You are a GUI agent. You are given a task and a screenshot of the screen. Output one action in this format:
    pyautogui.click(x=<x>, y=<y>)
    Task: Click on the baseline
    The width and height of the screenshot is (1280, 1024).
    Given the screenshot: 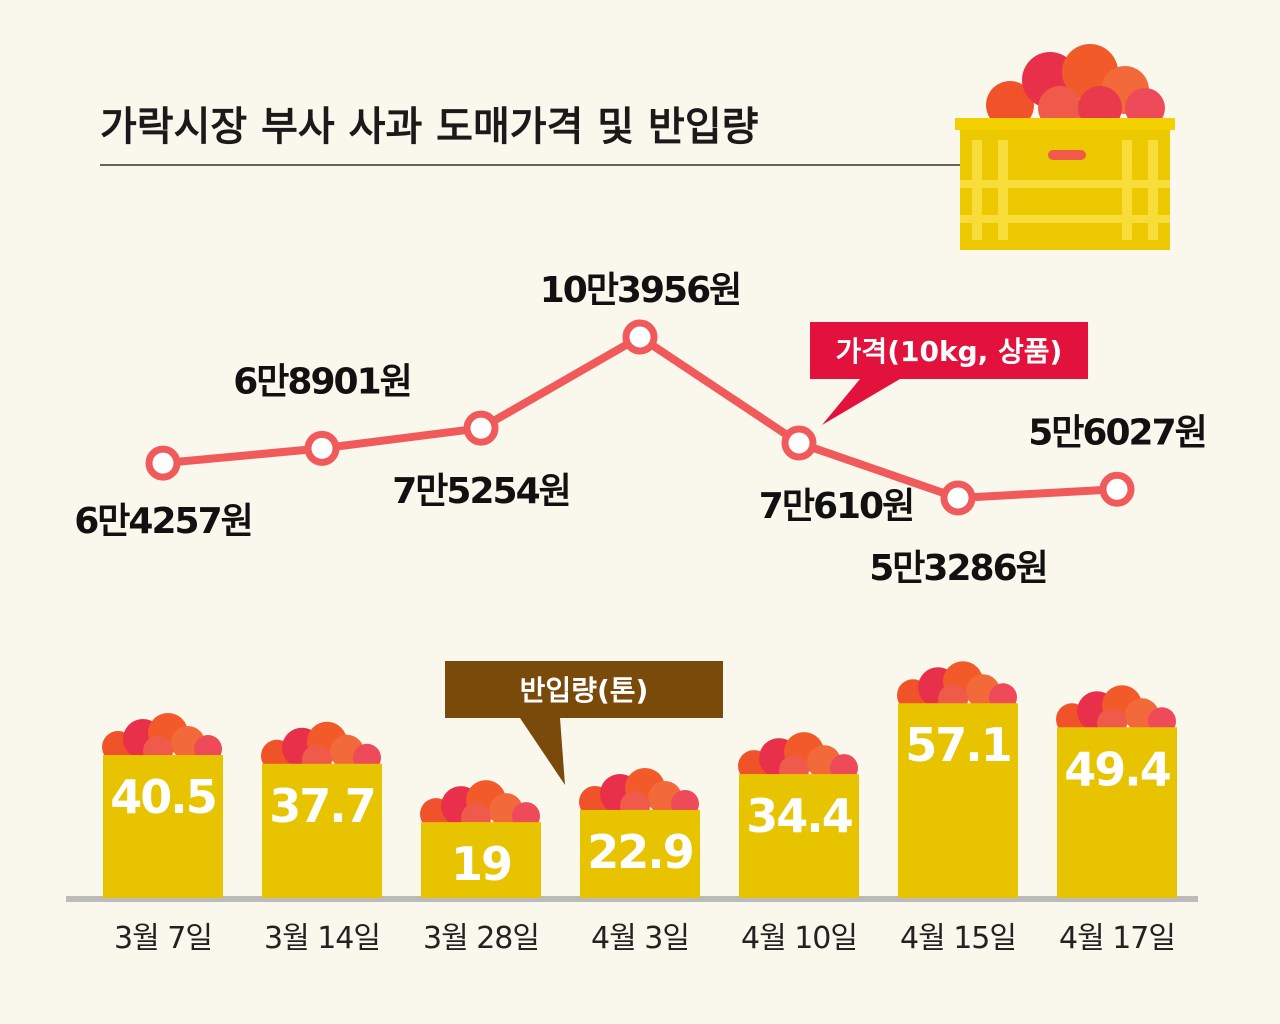 What is the action you would take?
    pyautogui.click(x=632, y=899)
    